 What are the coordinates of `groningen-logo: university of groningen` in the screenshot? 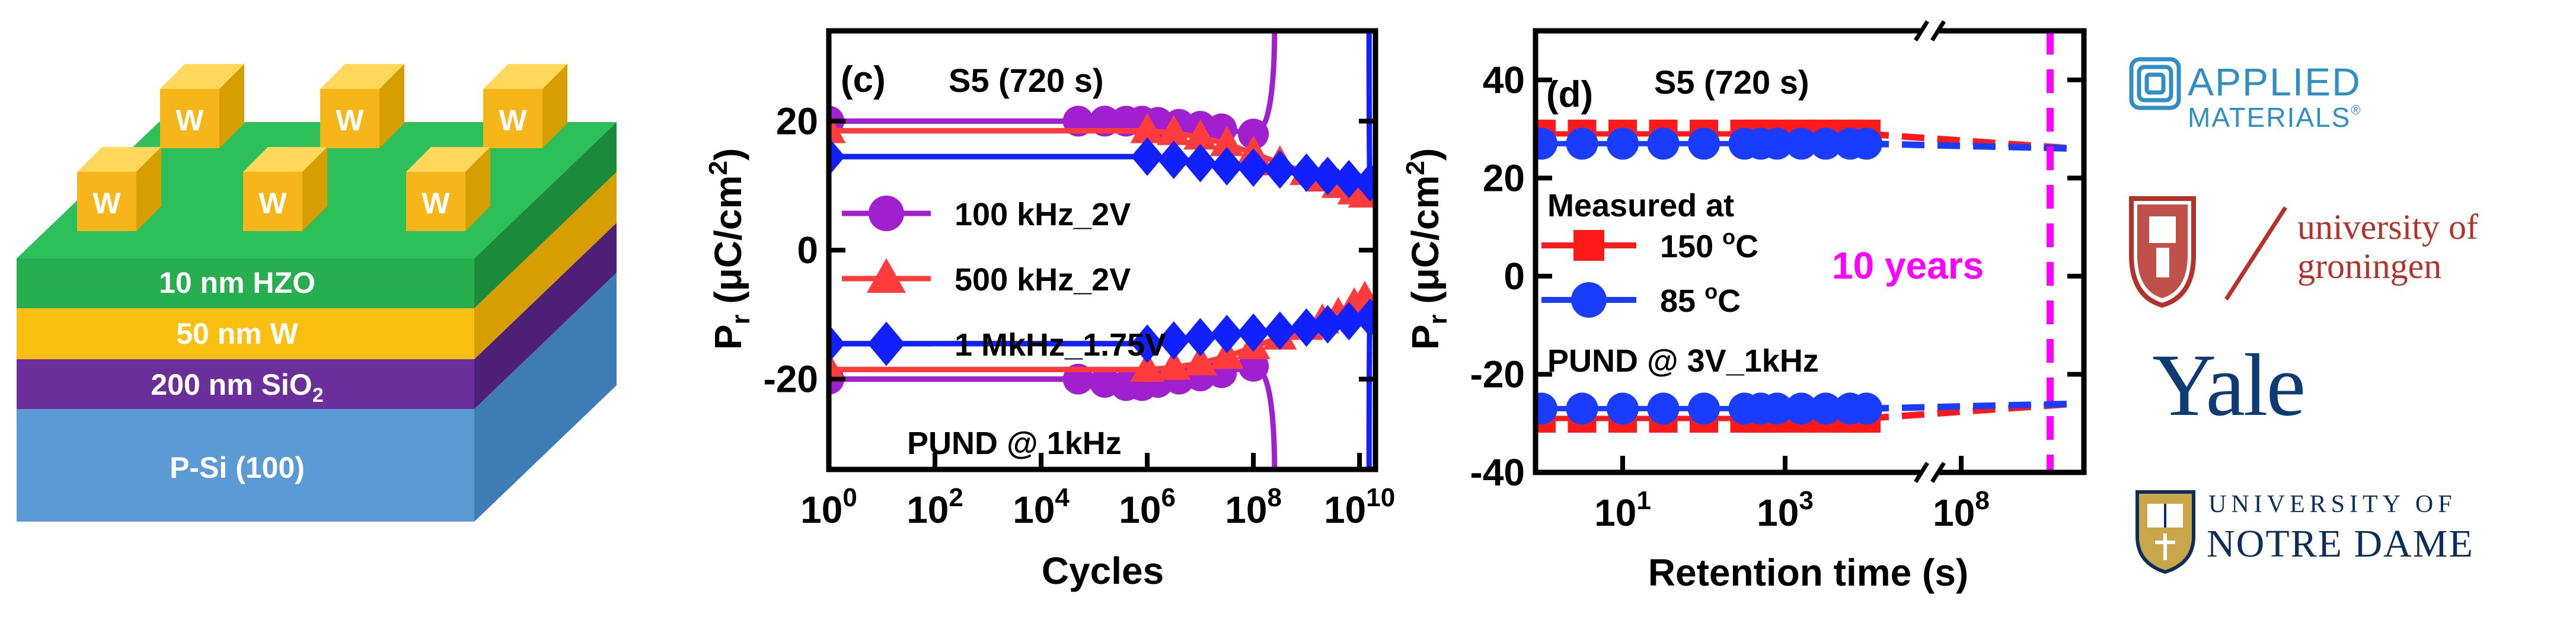 It's located at (2387, 246).